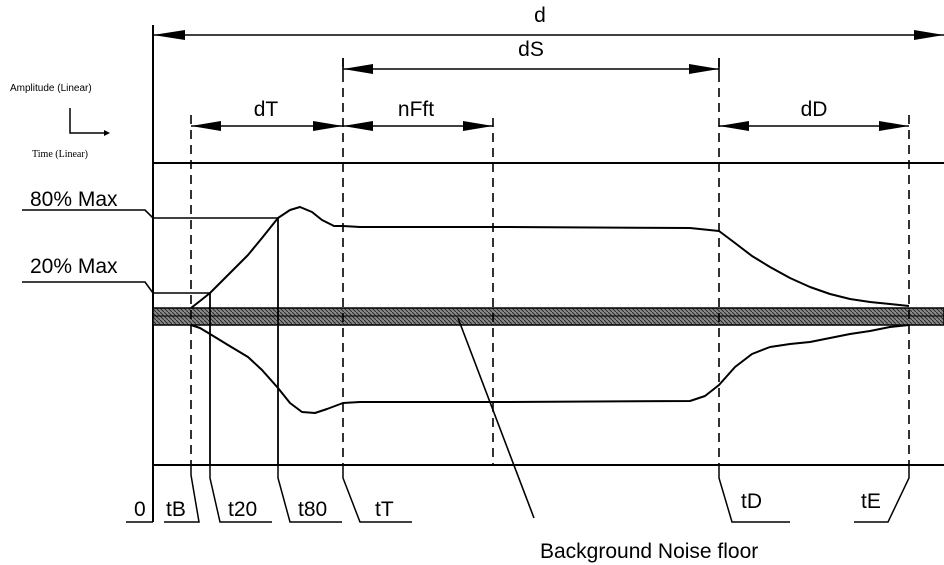  Describe the element at coordinates (751, 501) in the screenshot. I see `time-label-tD: tD` at that location.